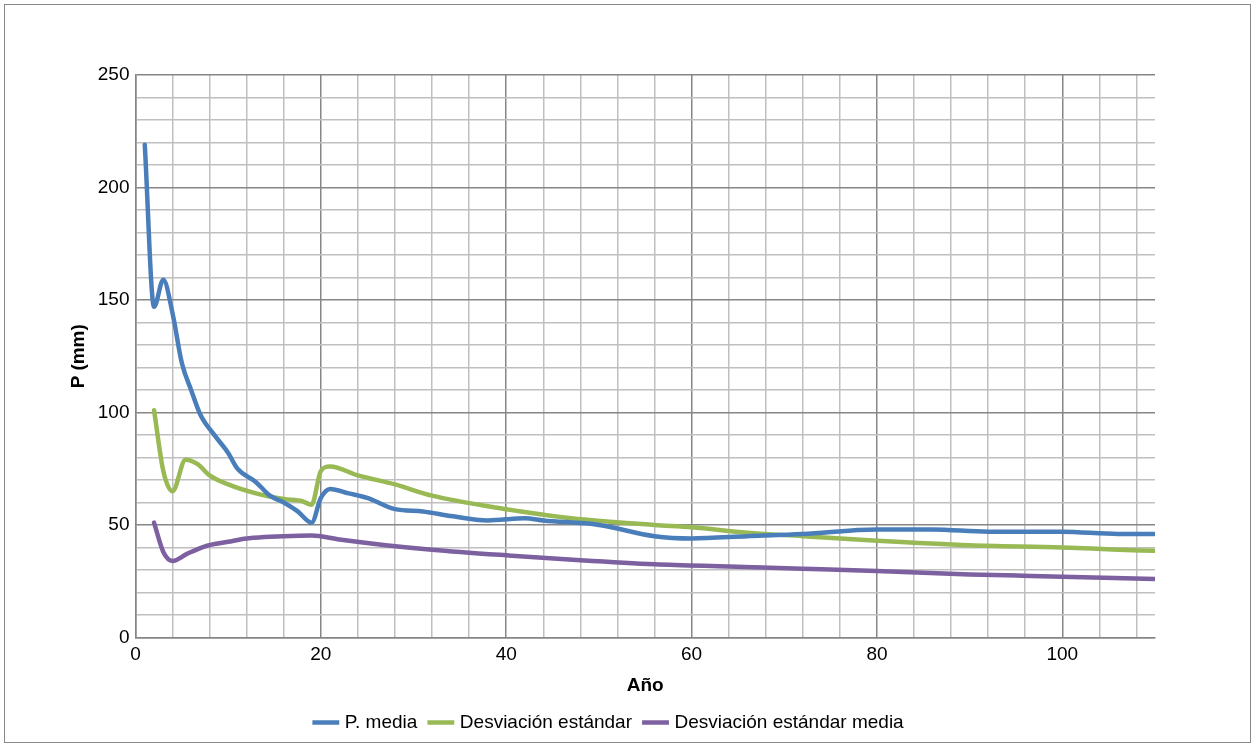  Describe the element at coordinates (124, 636) in the screenshot. I see `y-tick-label: 0` at that location.